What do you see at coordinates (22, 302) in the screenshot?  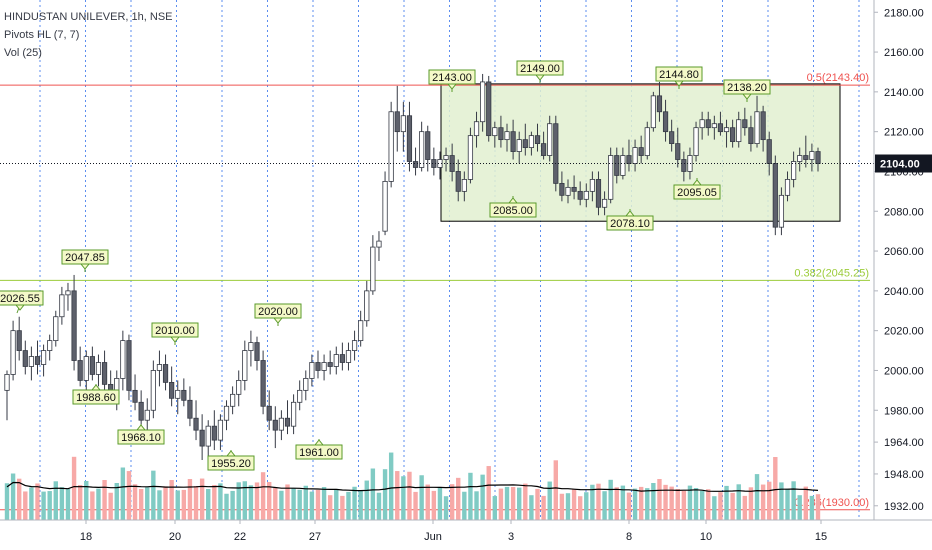 I see `pivot-label-high: 2026.55` at bounding box center [22, 302].